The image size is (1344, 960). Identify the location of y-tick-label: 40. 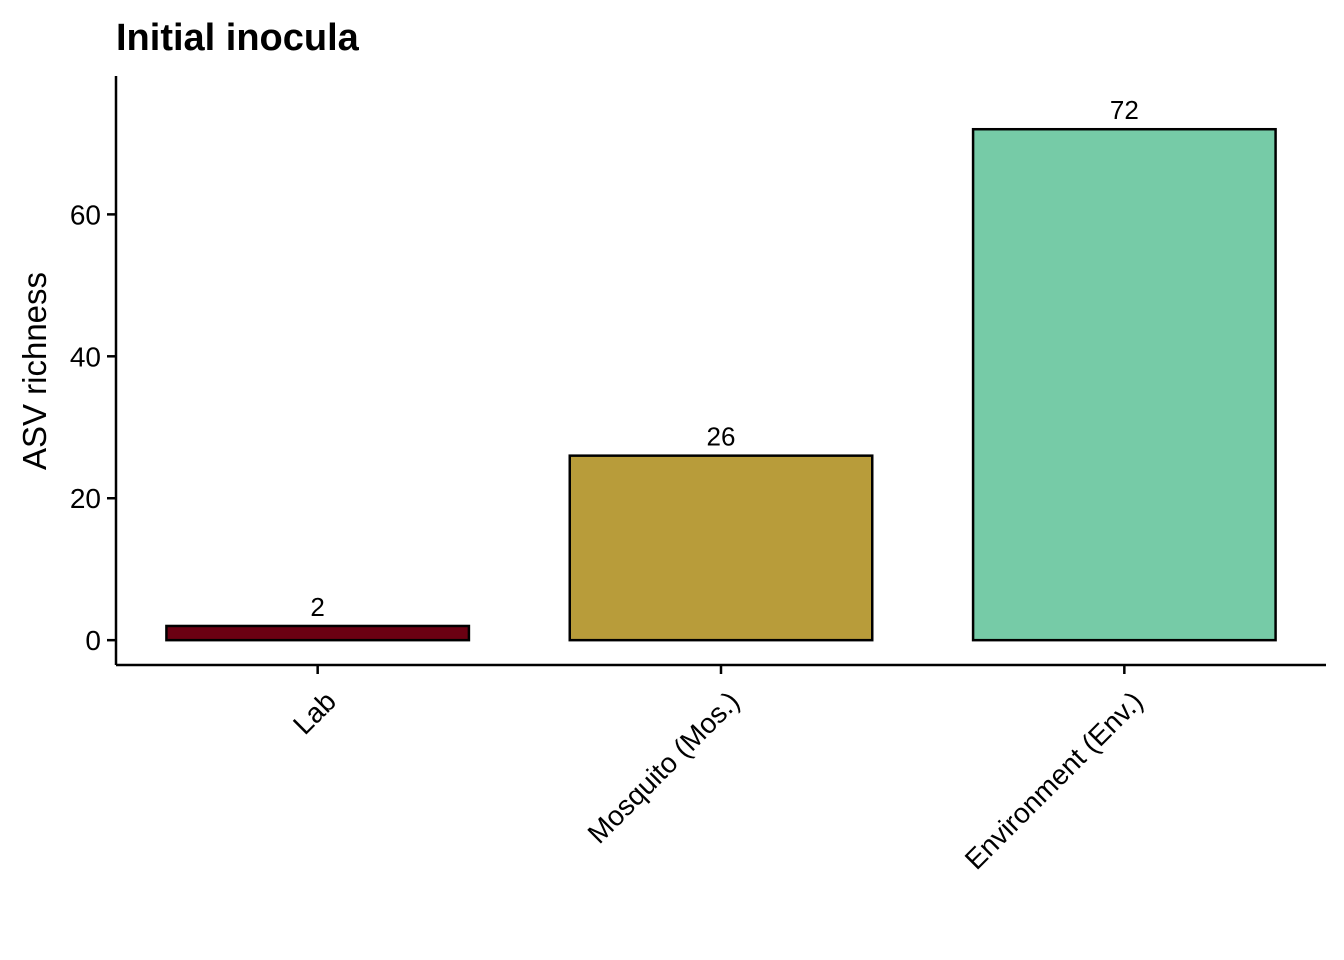
(85, 356).